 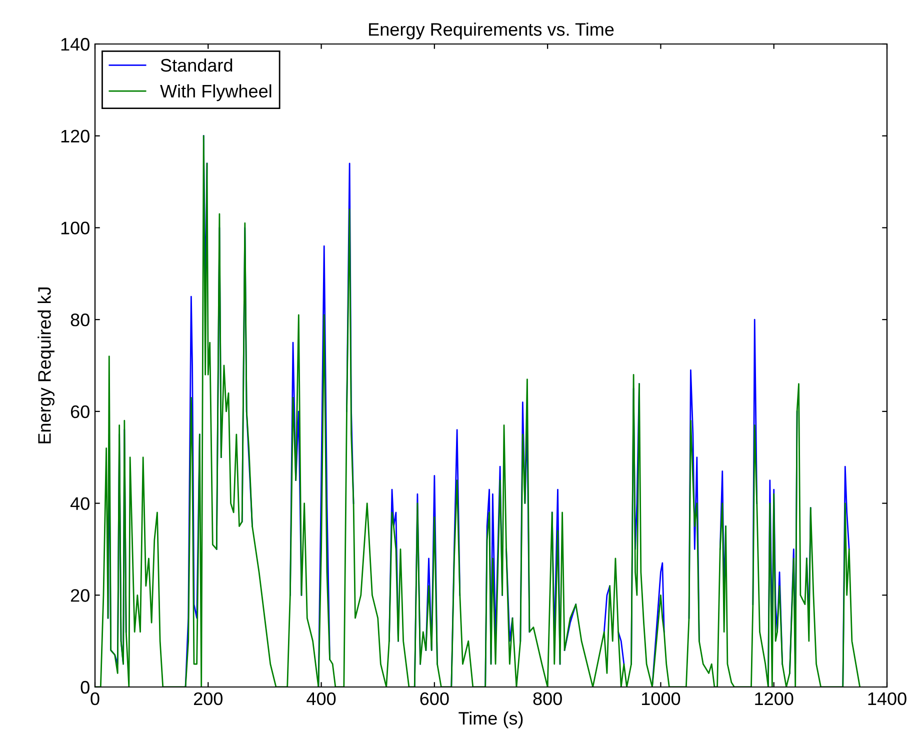 I want to click on y-tick-label: 100, so click(x=75, y=228).